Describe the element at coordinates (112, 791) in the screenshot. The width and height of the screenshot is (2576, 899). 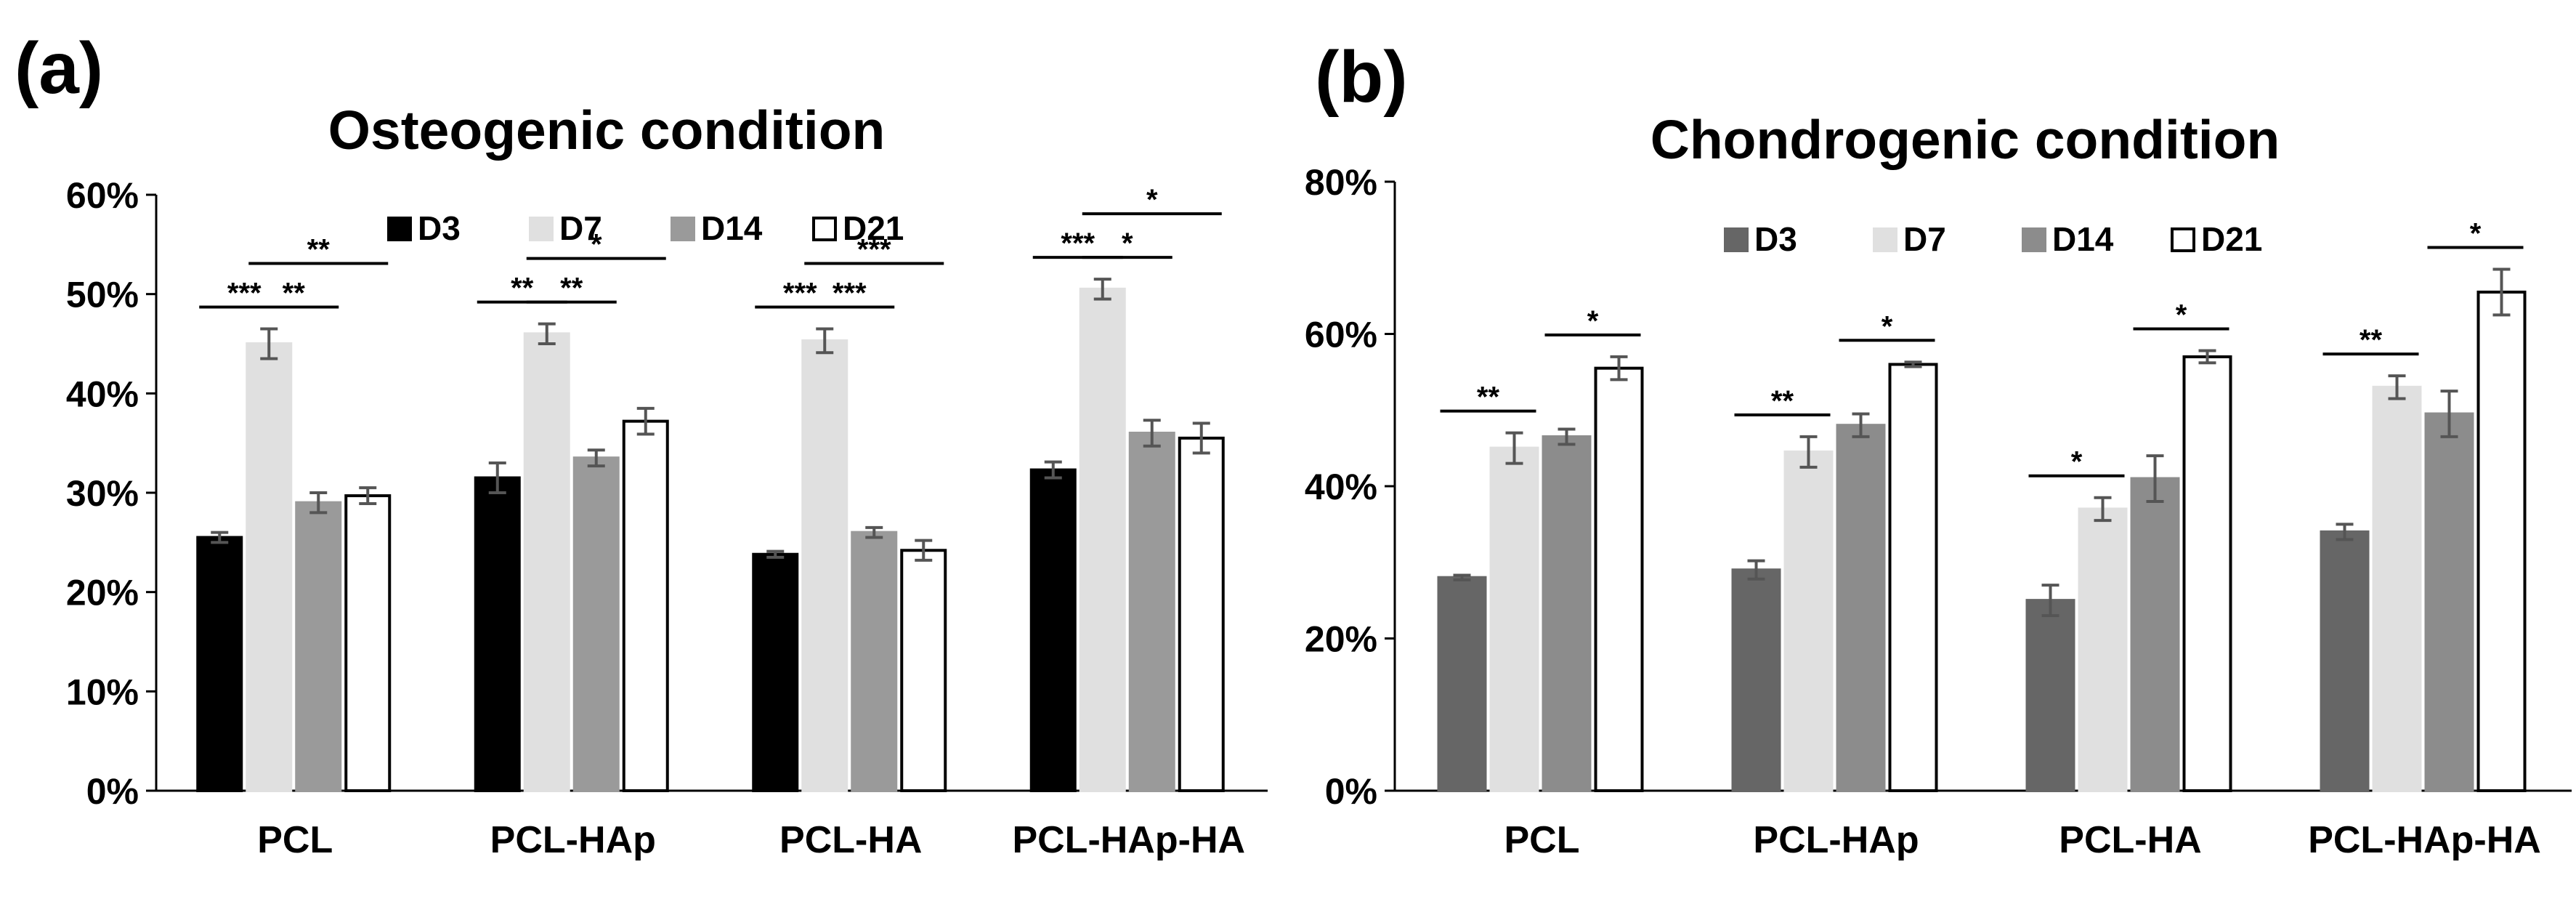
I see `panel-a-ytick-label: 0%` at that location.